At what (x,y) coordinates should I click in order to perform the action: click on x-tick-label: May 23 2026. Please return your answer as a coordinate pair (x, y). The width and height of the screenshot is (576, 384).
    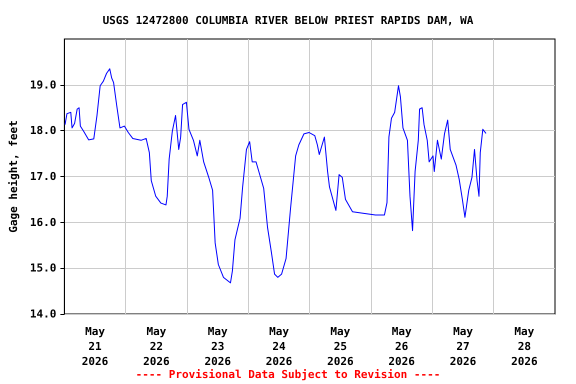
    Looking at the image, I should click on (218, 346).